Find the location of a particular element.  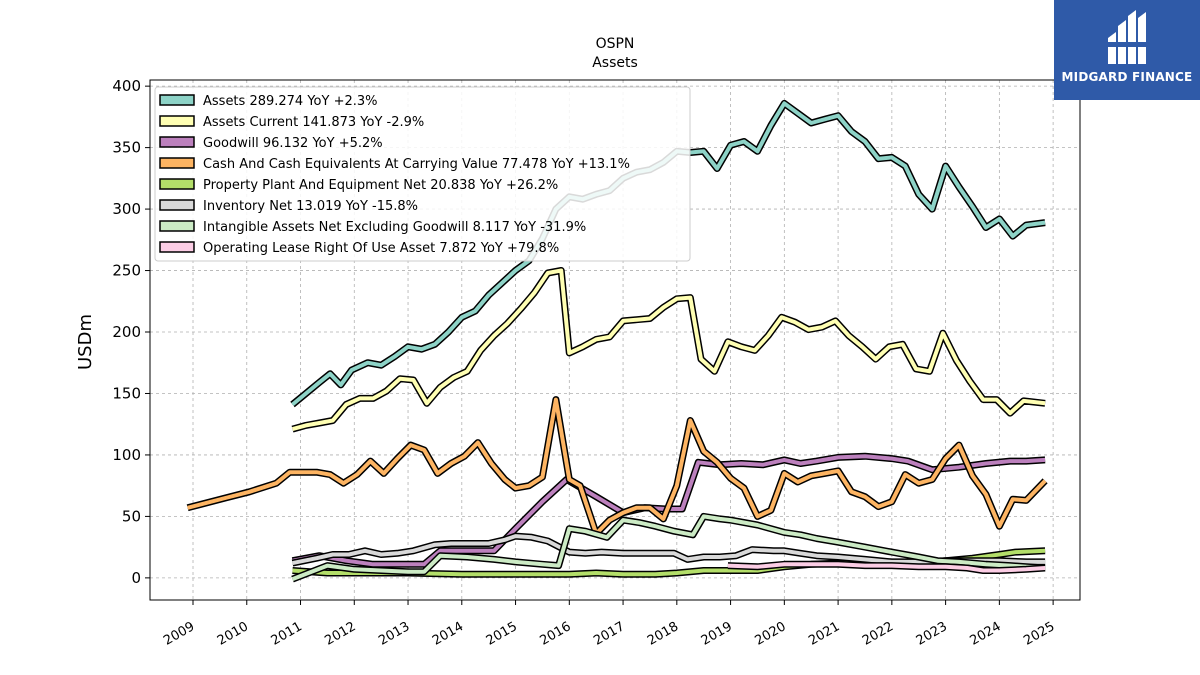

x-tick-label: 2017 is located at coordinates (609, 634).